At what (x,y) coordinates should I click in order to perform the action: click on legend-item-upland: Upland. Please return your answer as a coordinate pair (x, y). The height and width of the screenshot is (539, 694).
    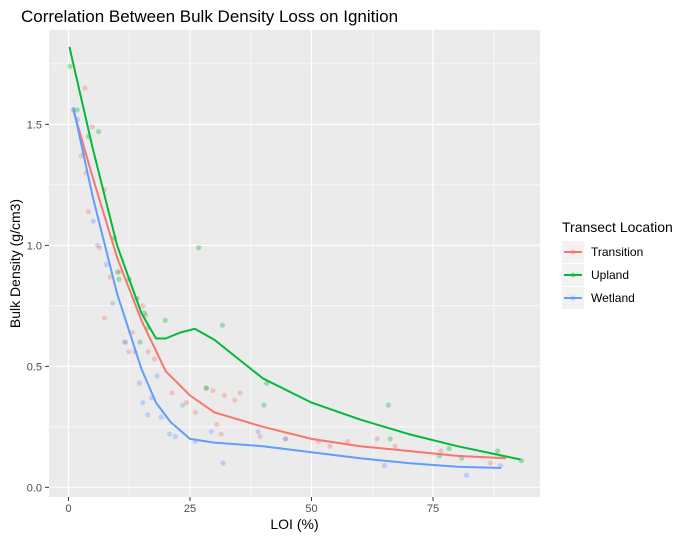
    Looking at the image, I should click on (595, 275).